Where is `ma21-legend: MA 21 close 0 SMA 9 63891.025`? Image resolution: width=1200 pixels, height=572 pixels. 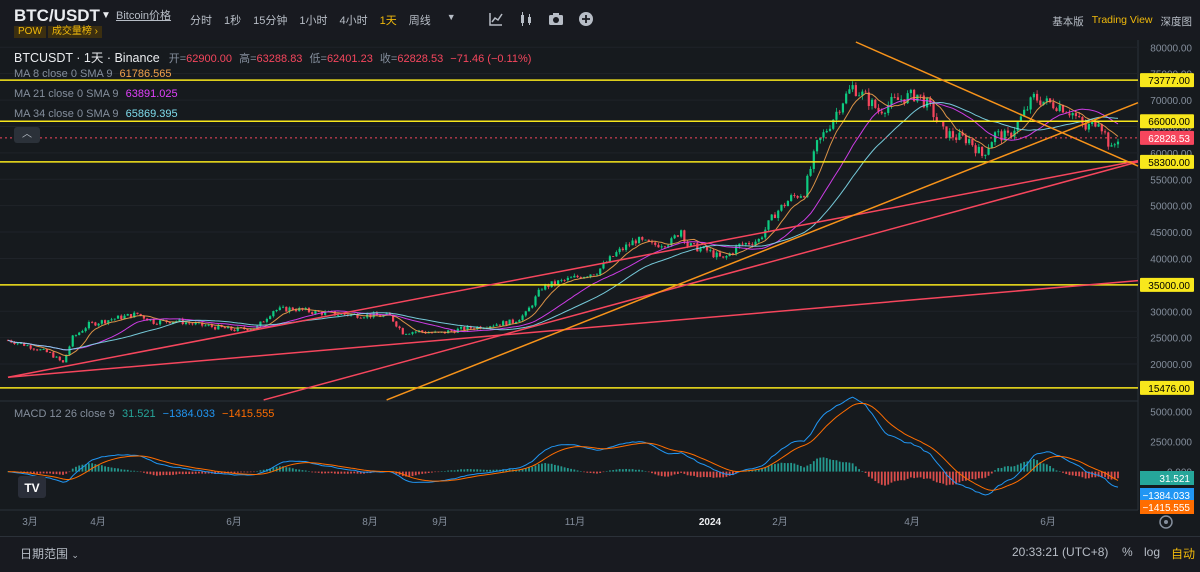
ma21-legend: MA 21 close 0 SMA 9 63891.025 is located at coordinates (96, 94).